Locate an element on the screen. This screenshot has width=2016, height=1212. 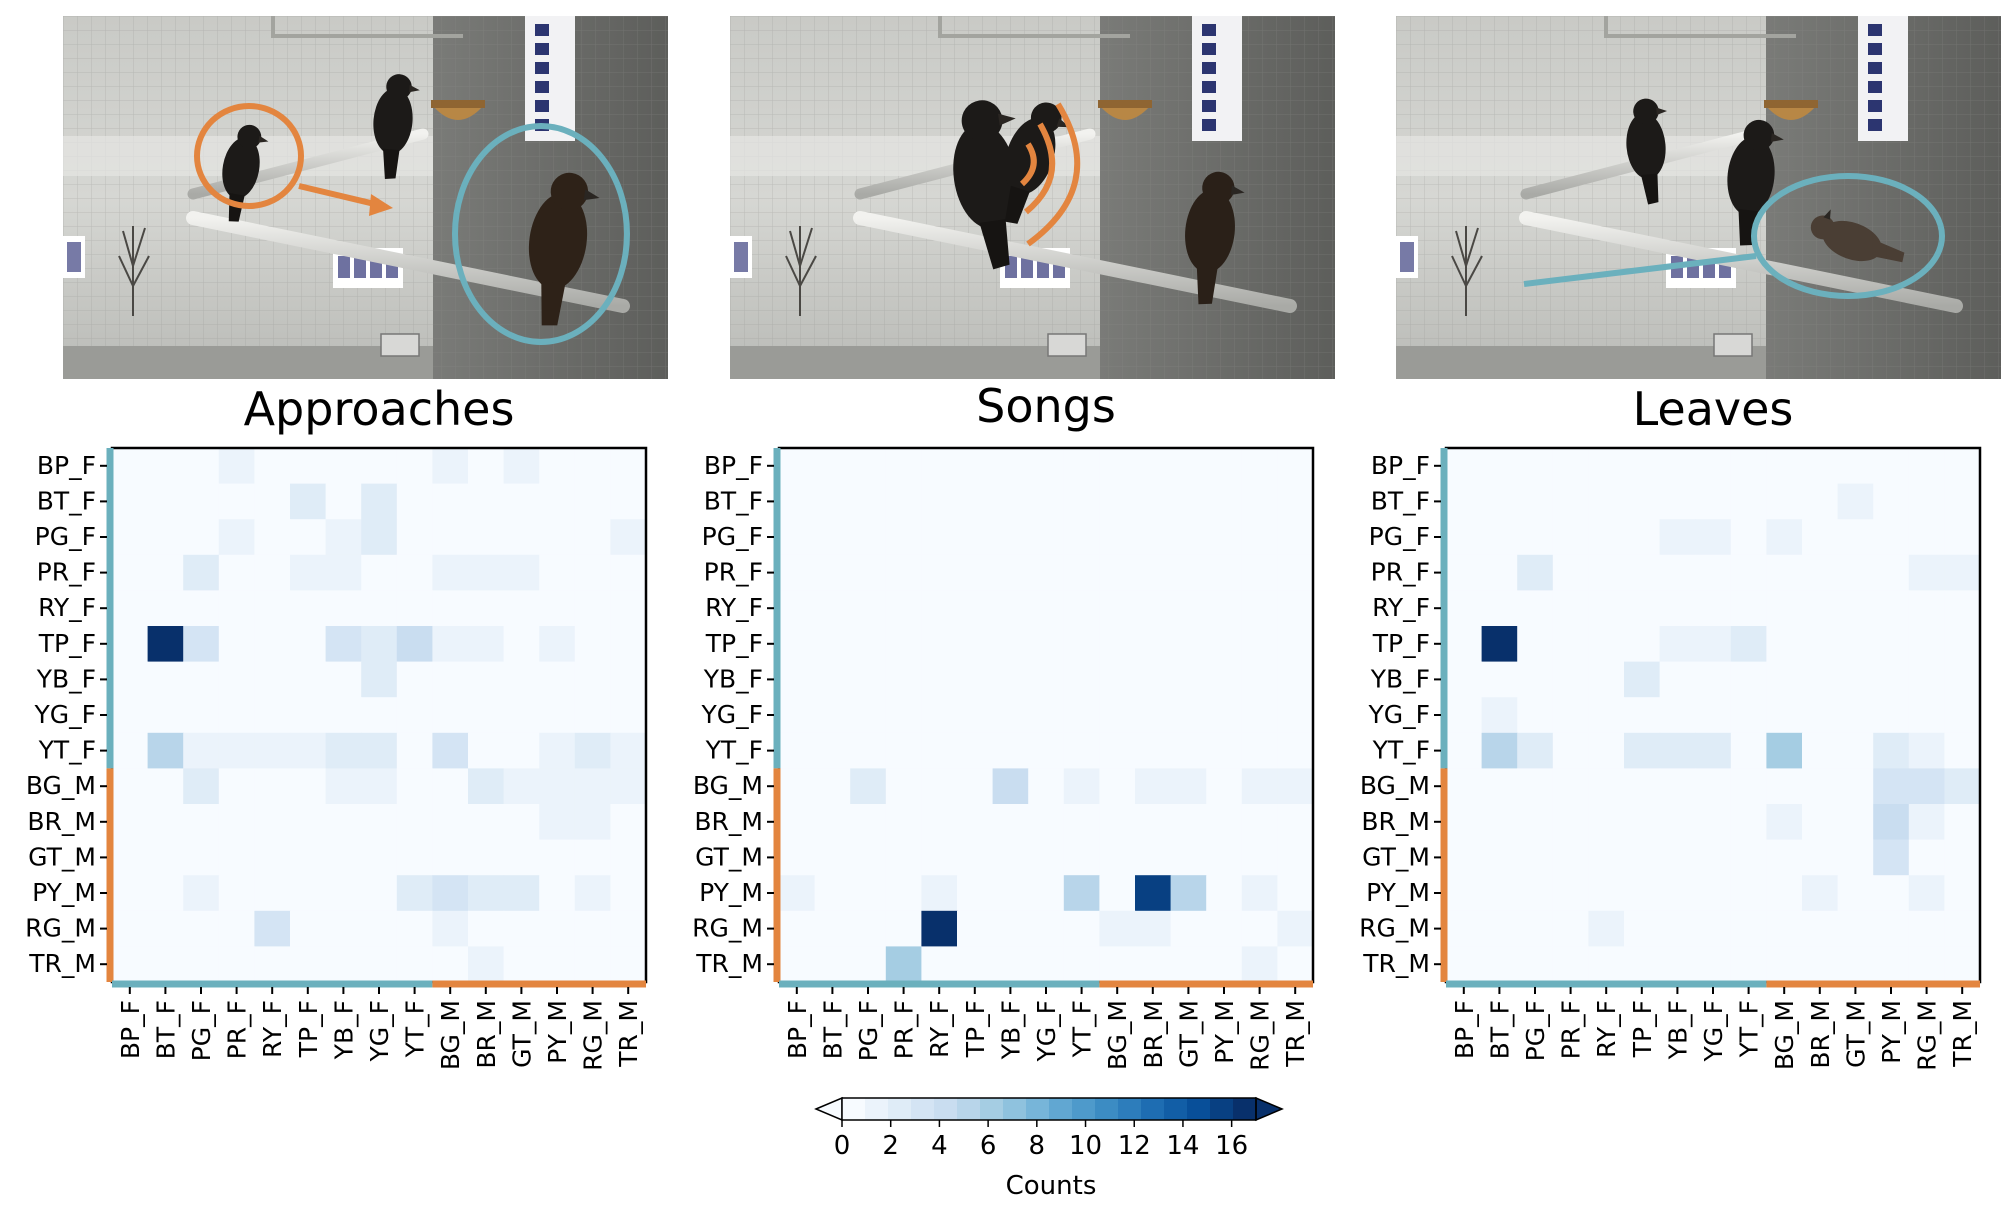
photo-songs-sign-board is located at coordinates (1217, 78).